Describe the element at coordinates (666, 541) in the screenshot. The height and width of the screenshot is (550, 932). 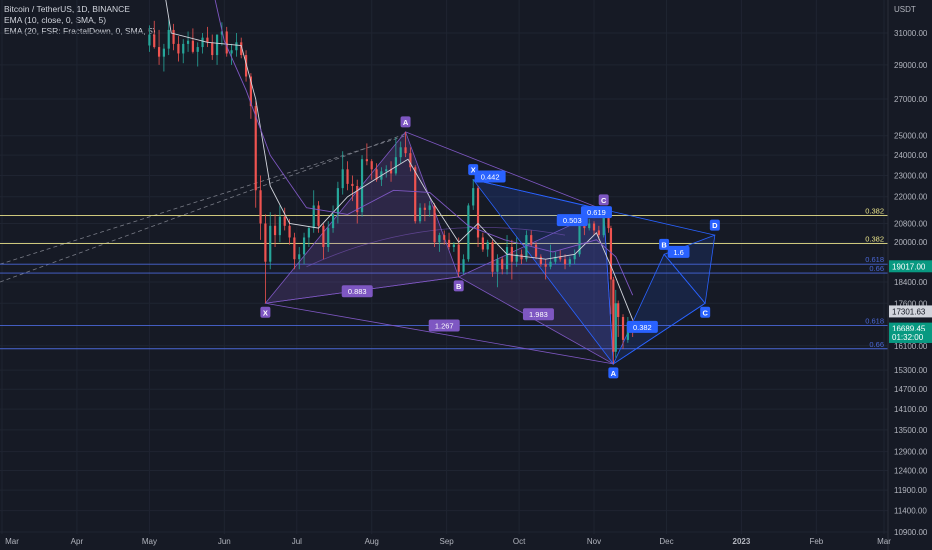
I see `time-tick-label: Dec` at that location.